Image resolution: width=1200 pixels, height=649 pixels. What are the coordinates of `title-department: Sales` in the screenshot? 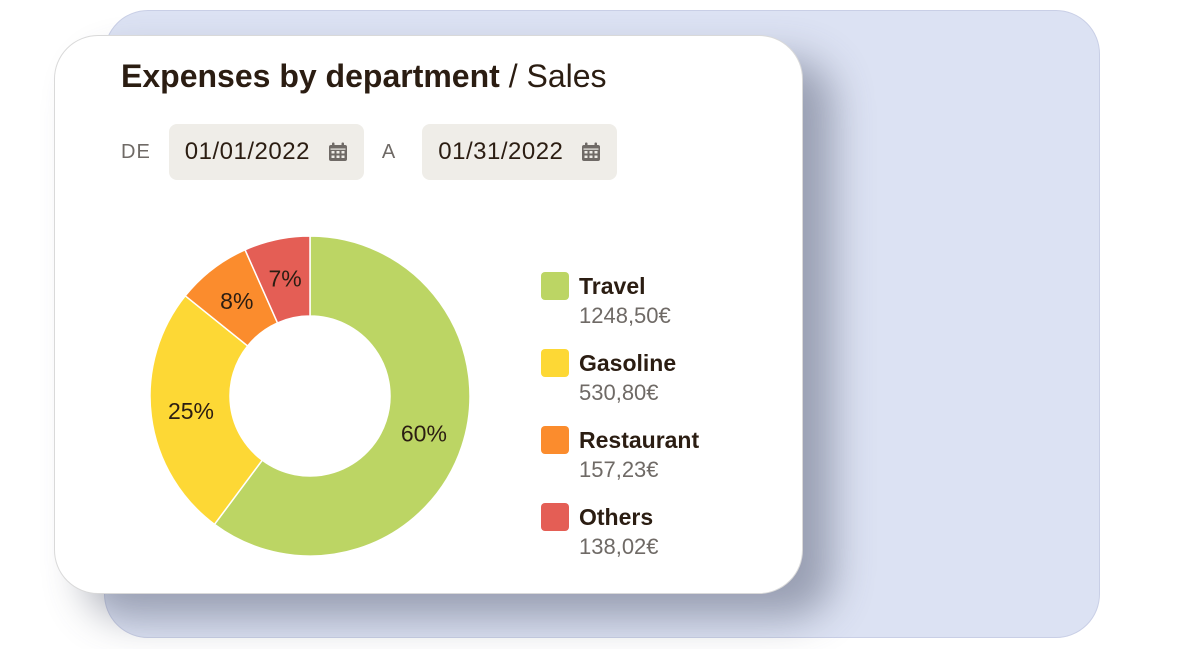 It's located at (566, 76).